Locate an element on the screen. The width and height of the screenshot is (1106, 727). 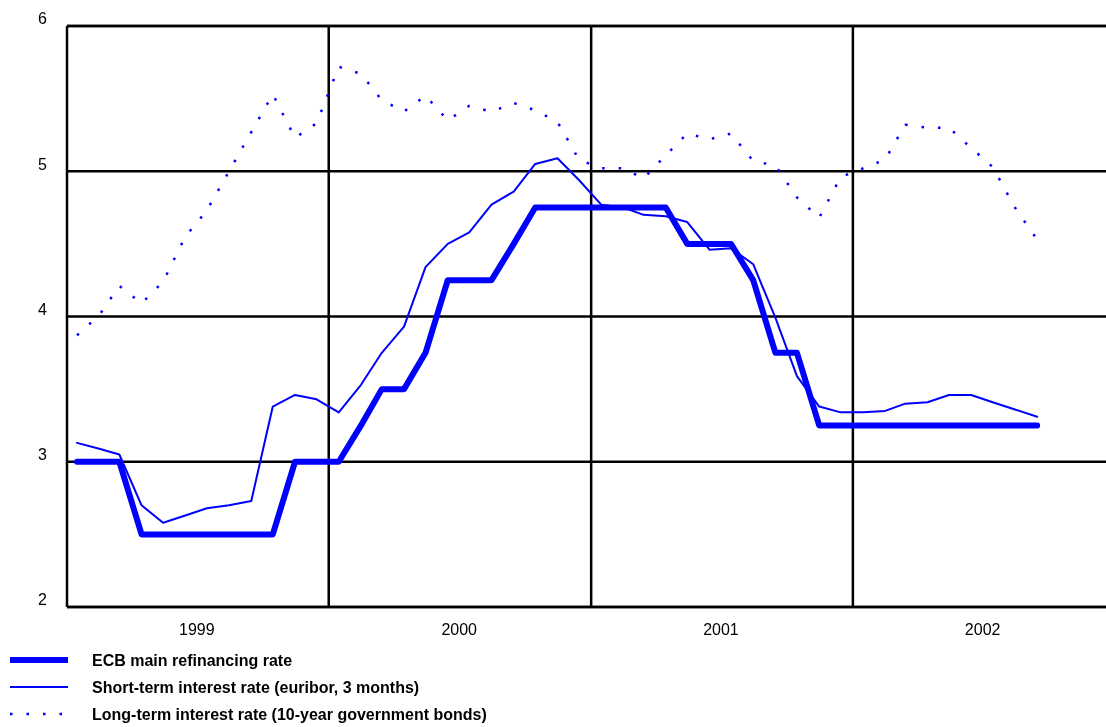
y-tick-label: 4 is located at coordinates (43, 309).